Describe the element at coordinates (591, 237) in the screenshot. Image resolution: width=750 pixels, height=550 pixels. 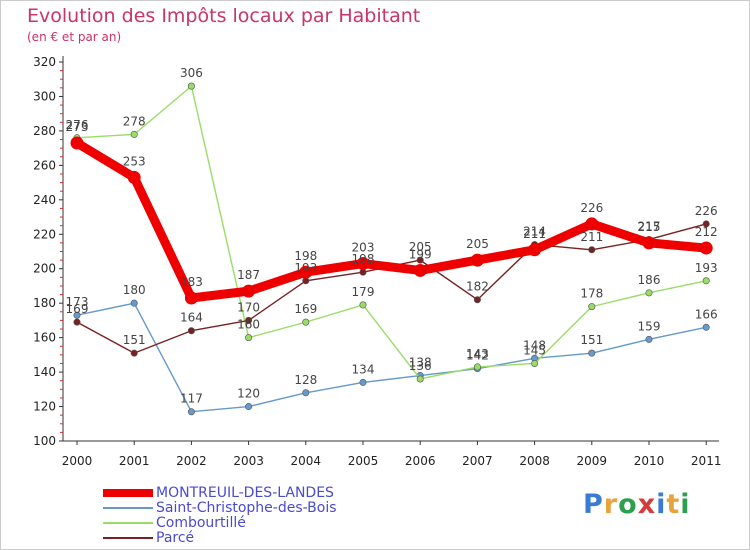
I see `data-label-parce: 211` at that location.